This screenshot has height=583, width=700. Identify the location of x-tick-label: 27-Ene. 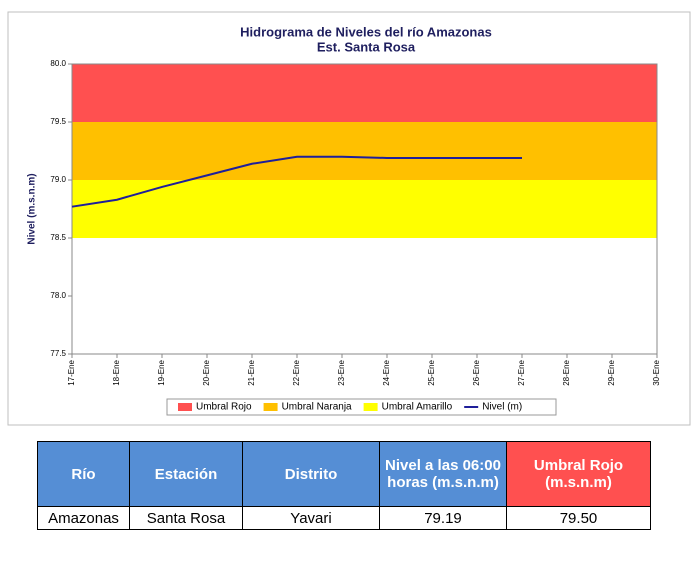
(521, 372).